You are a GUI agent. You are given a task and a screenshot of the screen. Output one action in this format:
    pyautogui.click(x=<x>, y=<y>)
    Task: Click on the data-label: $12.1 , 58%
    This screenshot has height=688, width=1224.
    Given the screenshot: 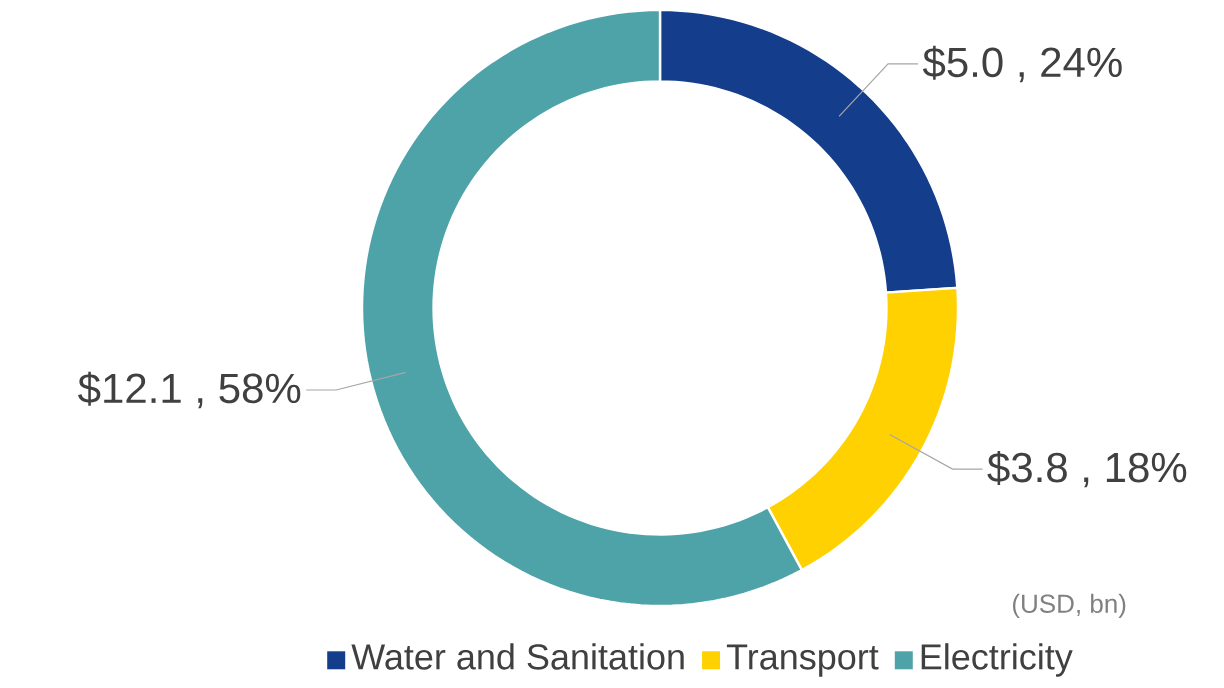 What is the action you would take?
    pyautogui.click(x=189, y=390)
    